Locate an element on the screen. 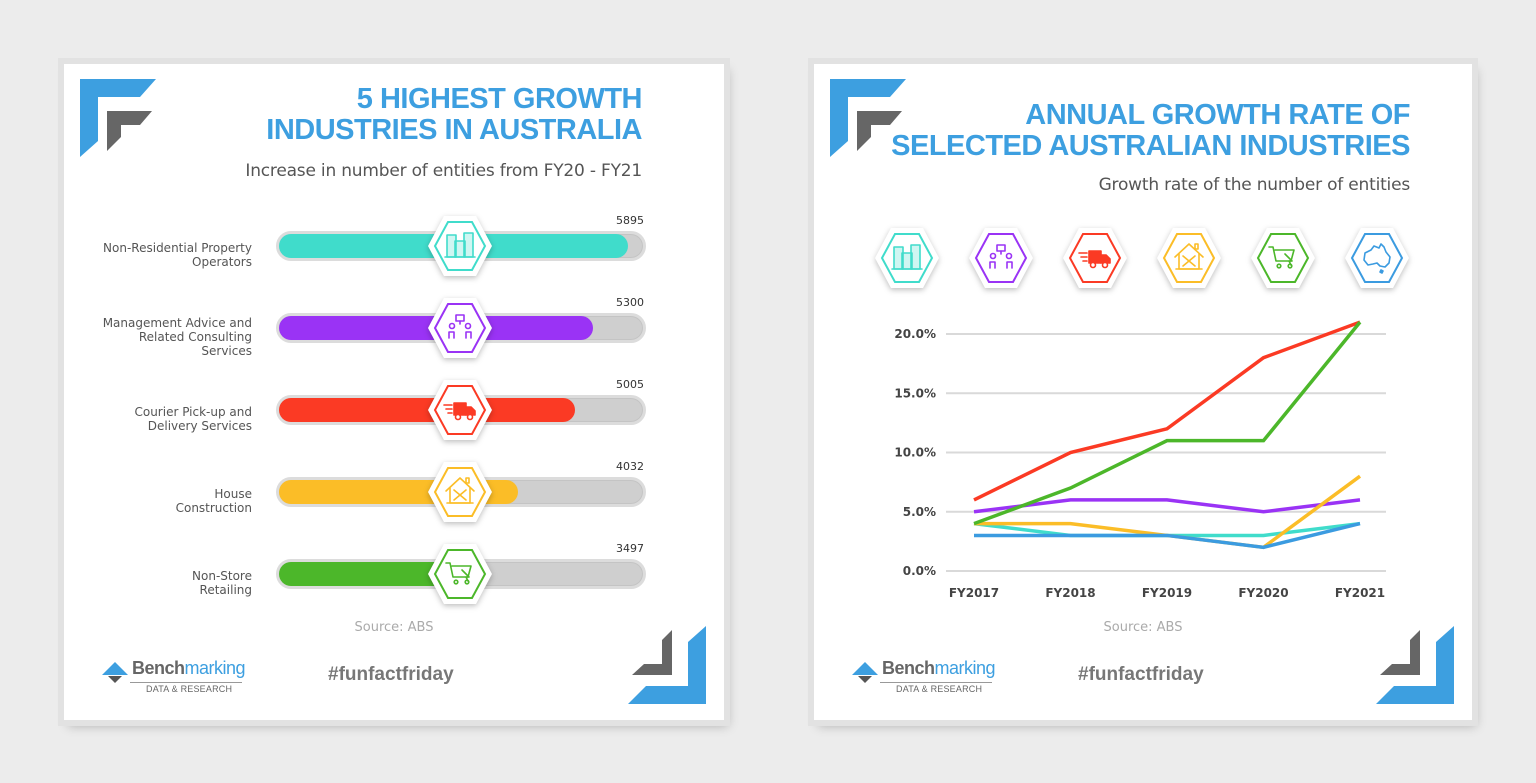 The height and width of the screenshot is (783, 1536). bar-label: House Construction is located at coordinates (213, 501).